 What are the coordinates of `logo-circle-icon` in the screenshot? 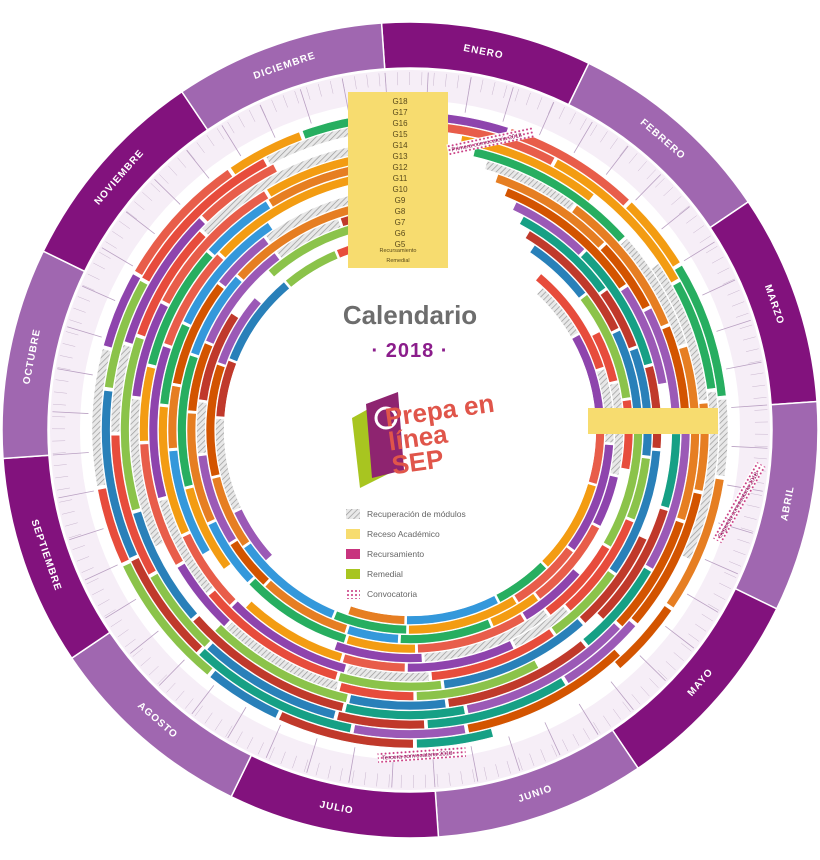 It's located at (386, 418).